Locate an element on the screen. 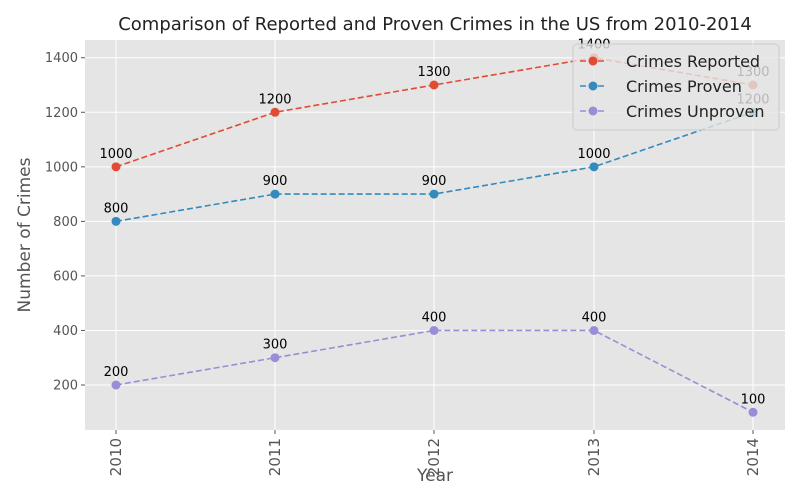 Image resolution: width=800 pixels, height=500 pixels. y-tick-label: 600 is located at coordinates (65, 276).